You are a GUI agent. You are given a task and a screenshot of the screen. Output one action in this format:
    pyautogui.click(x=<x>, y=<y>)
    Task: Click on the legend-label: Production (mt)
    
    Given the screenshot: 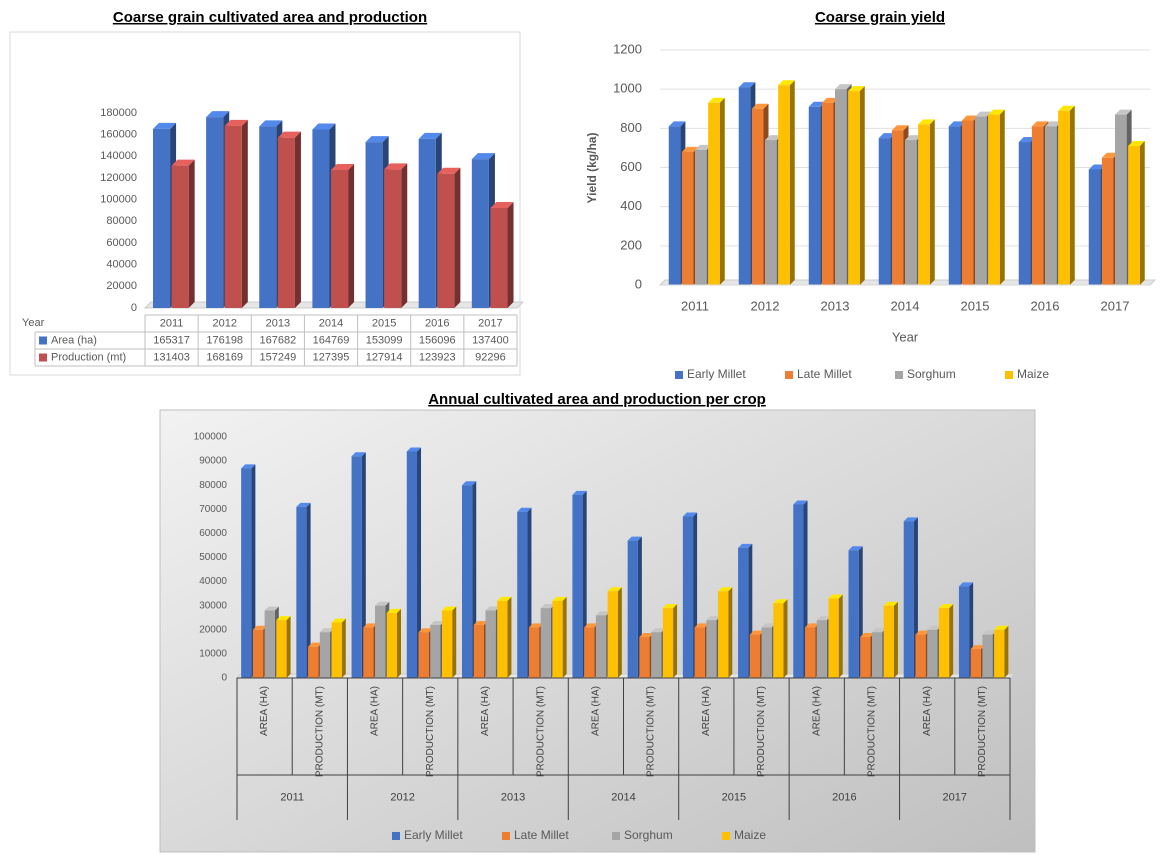 What is the action you would take?
    pyautogui.click(x=88, y=357)
    